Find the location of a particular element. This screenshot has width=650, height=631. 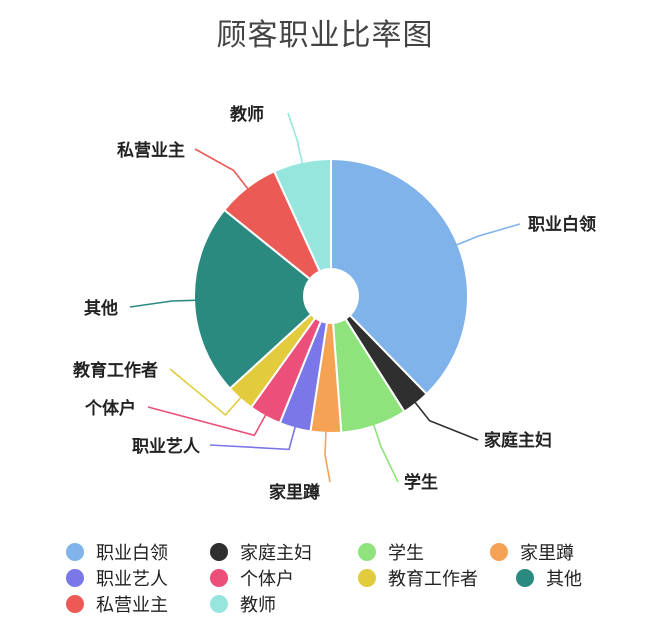

slice-label-3: 学生 is located at coordinates (421, 482).